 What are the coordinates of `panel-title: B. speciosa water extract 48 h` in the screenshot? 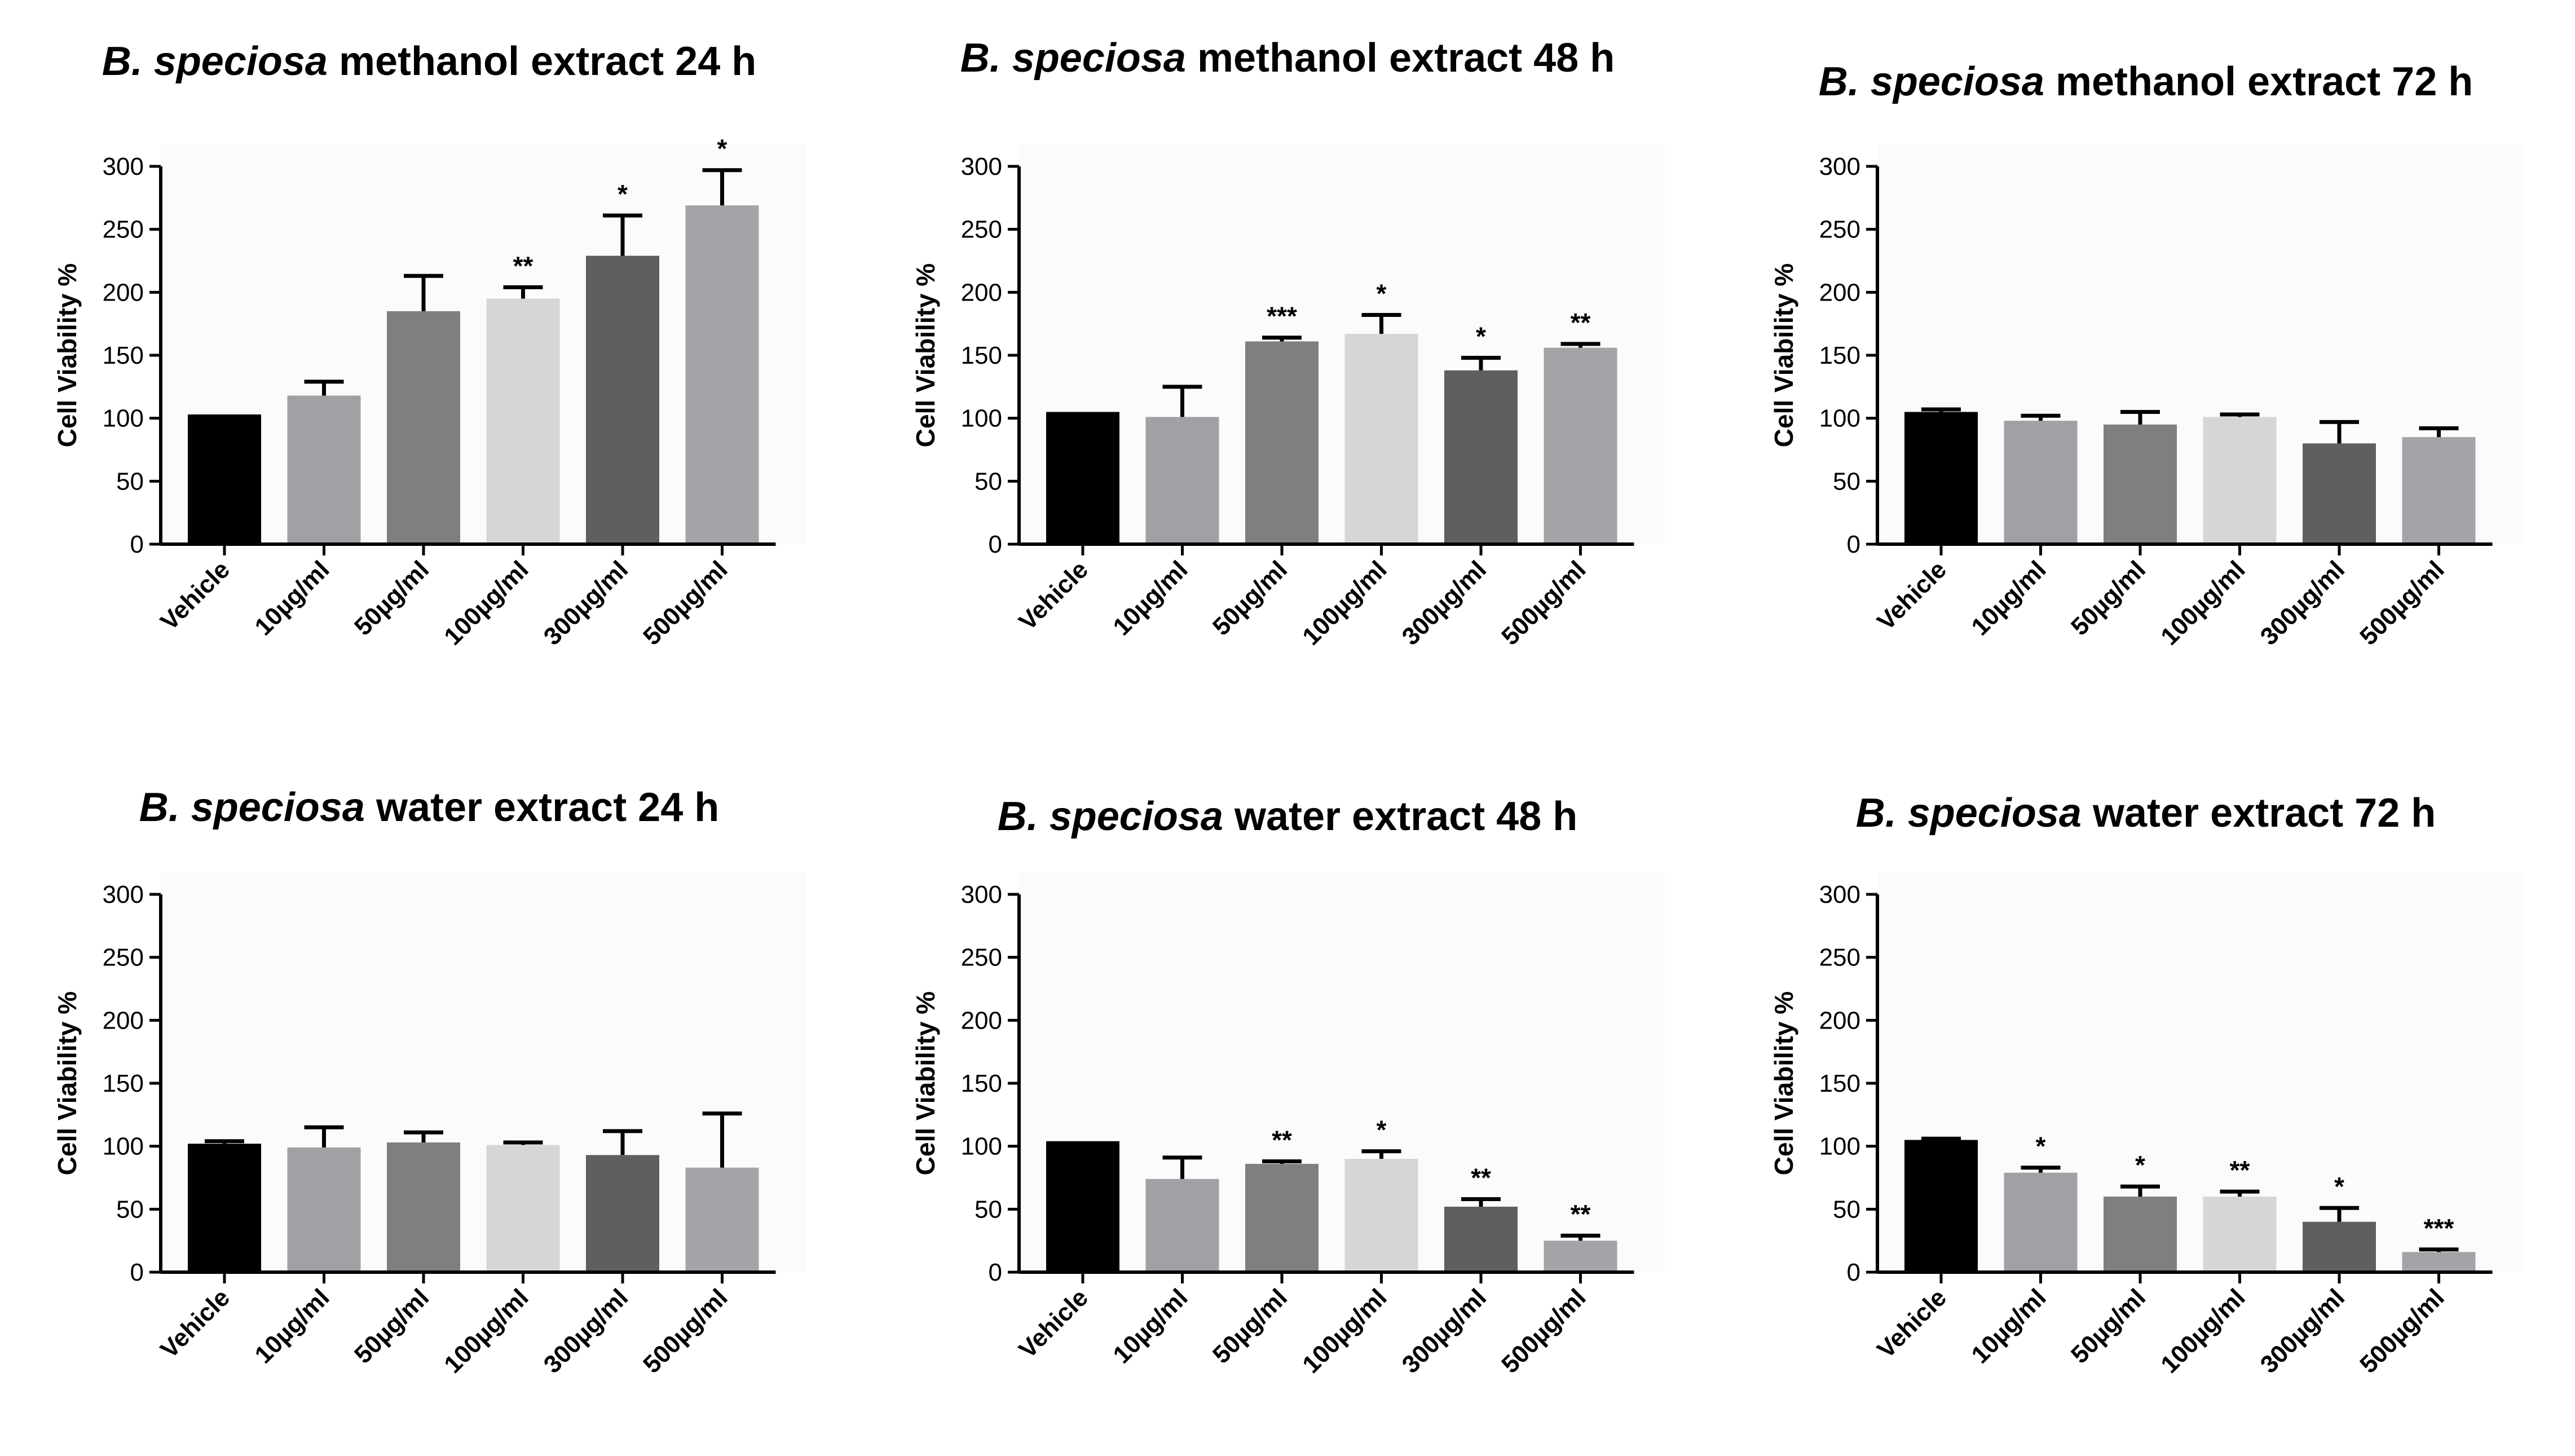 It's located at (1287, 816).